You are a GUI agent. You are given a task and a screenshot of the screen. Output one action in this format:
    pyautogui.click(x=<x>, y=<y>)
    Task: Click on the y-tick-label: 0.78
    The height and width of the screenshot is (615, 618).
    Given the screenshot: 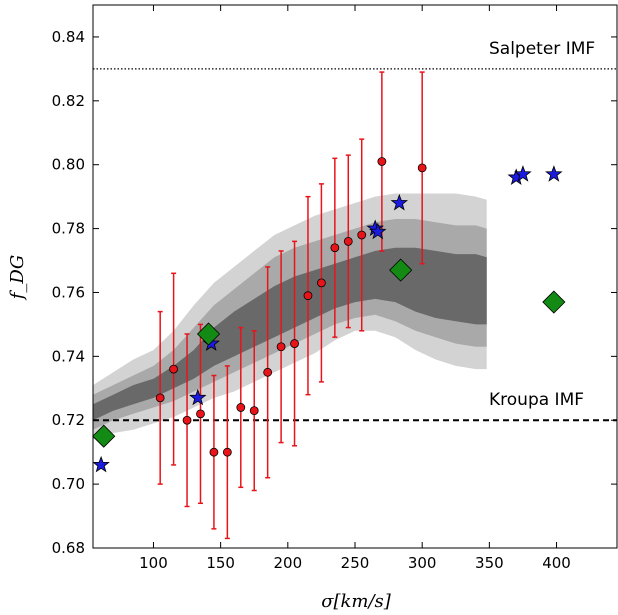 What is the action you would take?
    pyautogui.click(x=68, y=229)
    